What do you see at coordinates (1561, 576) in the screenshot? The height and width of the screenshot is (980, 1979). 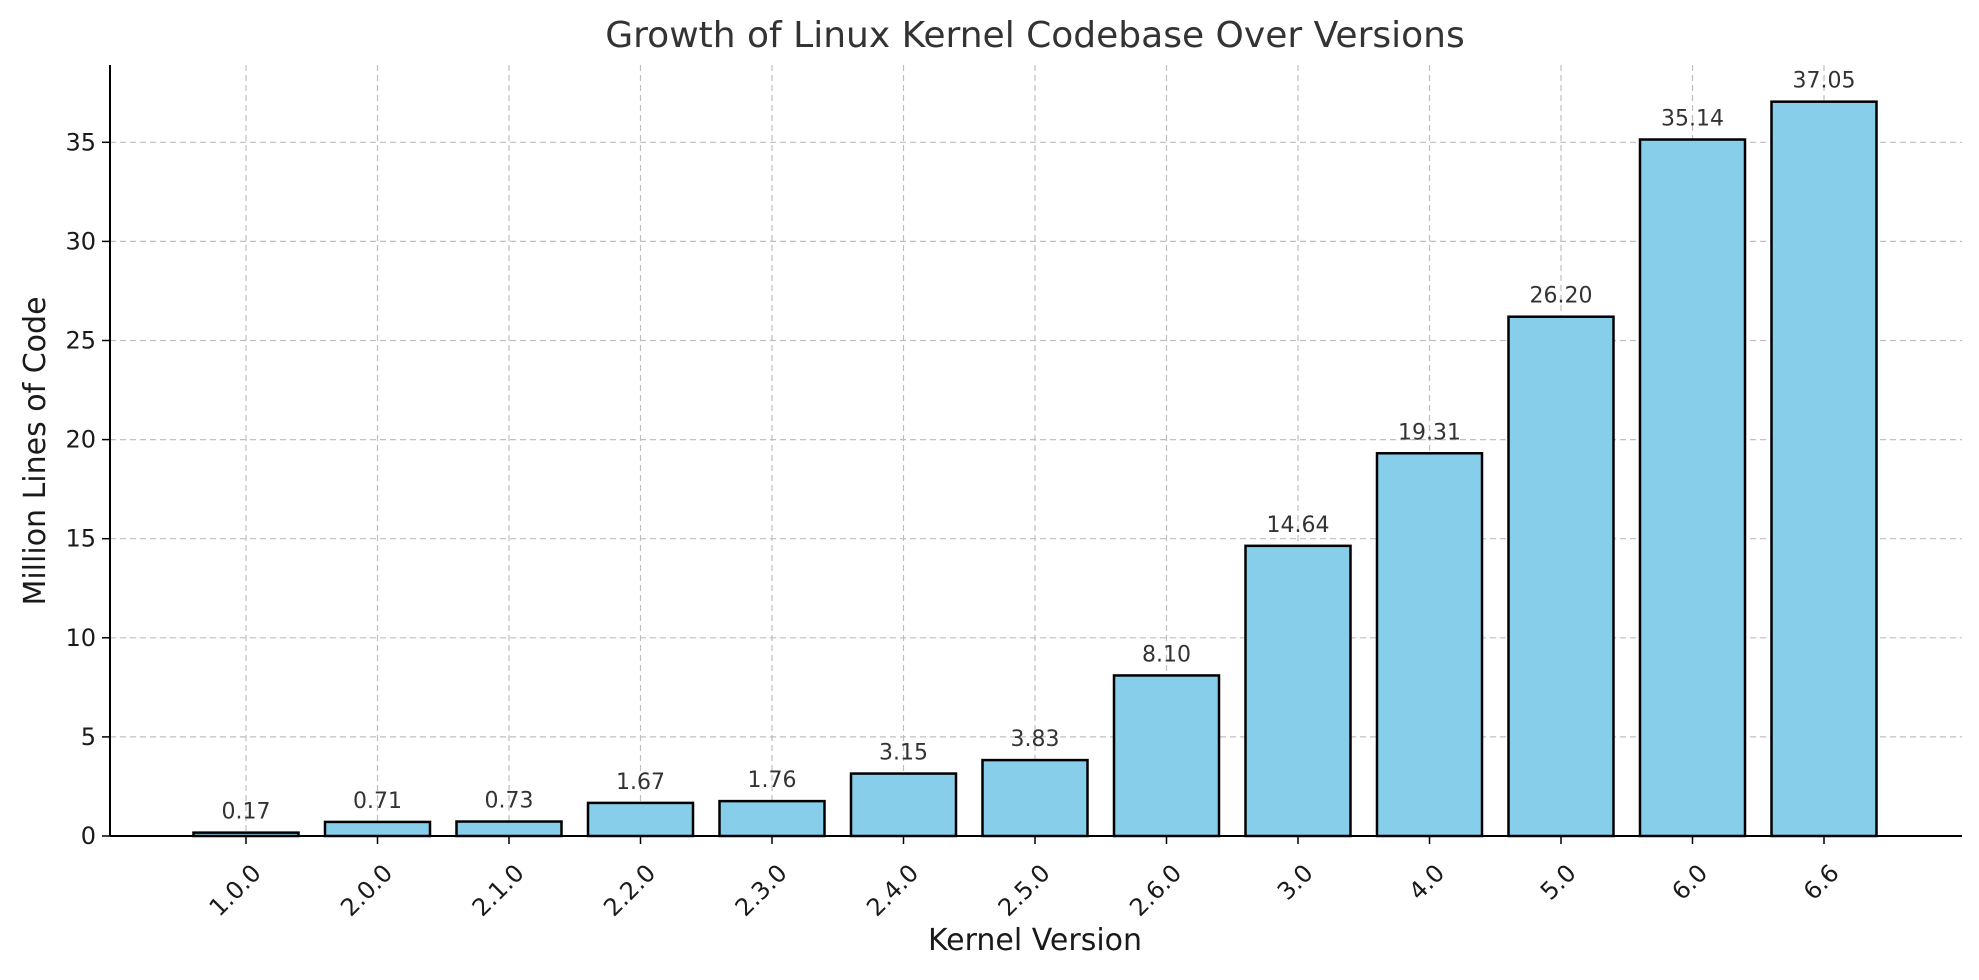 I see `bar-5.0` at bounding box center [1561, 576].